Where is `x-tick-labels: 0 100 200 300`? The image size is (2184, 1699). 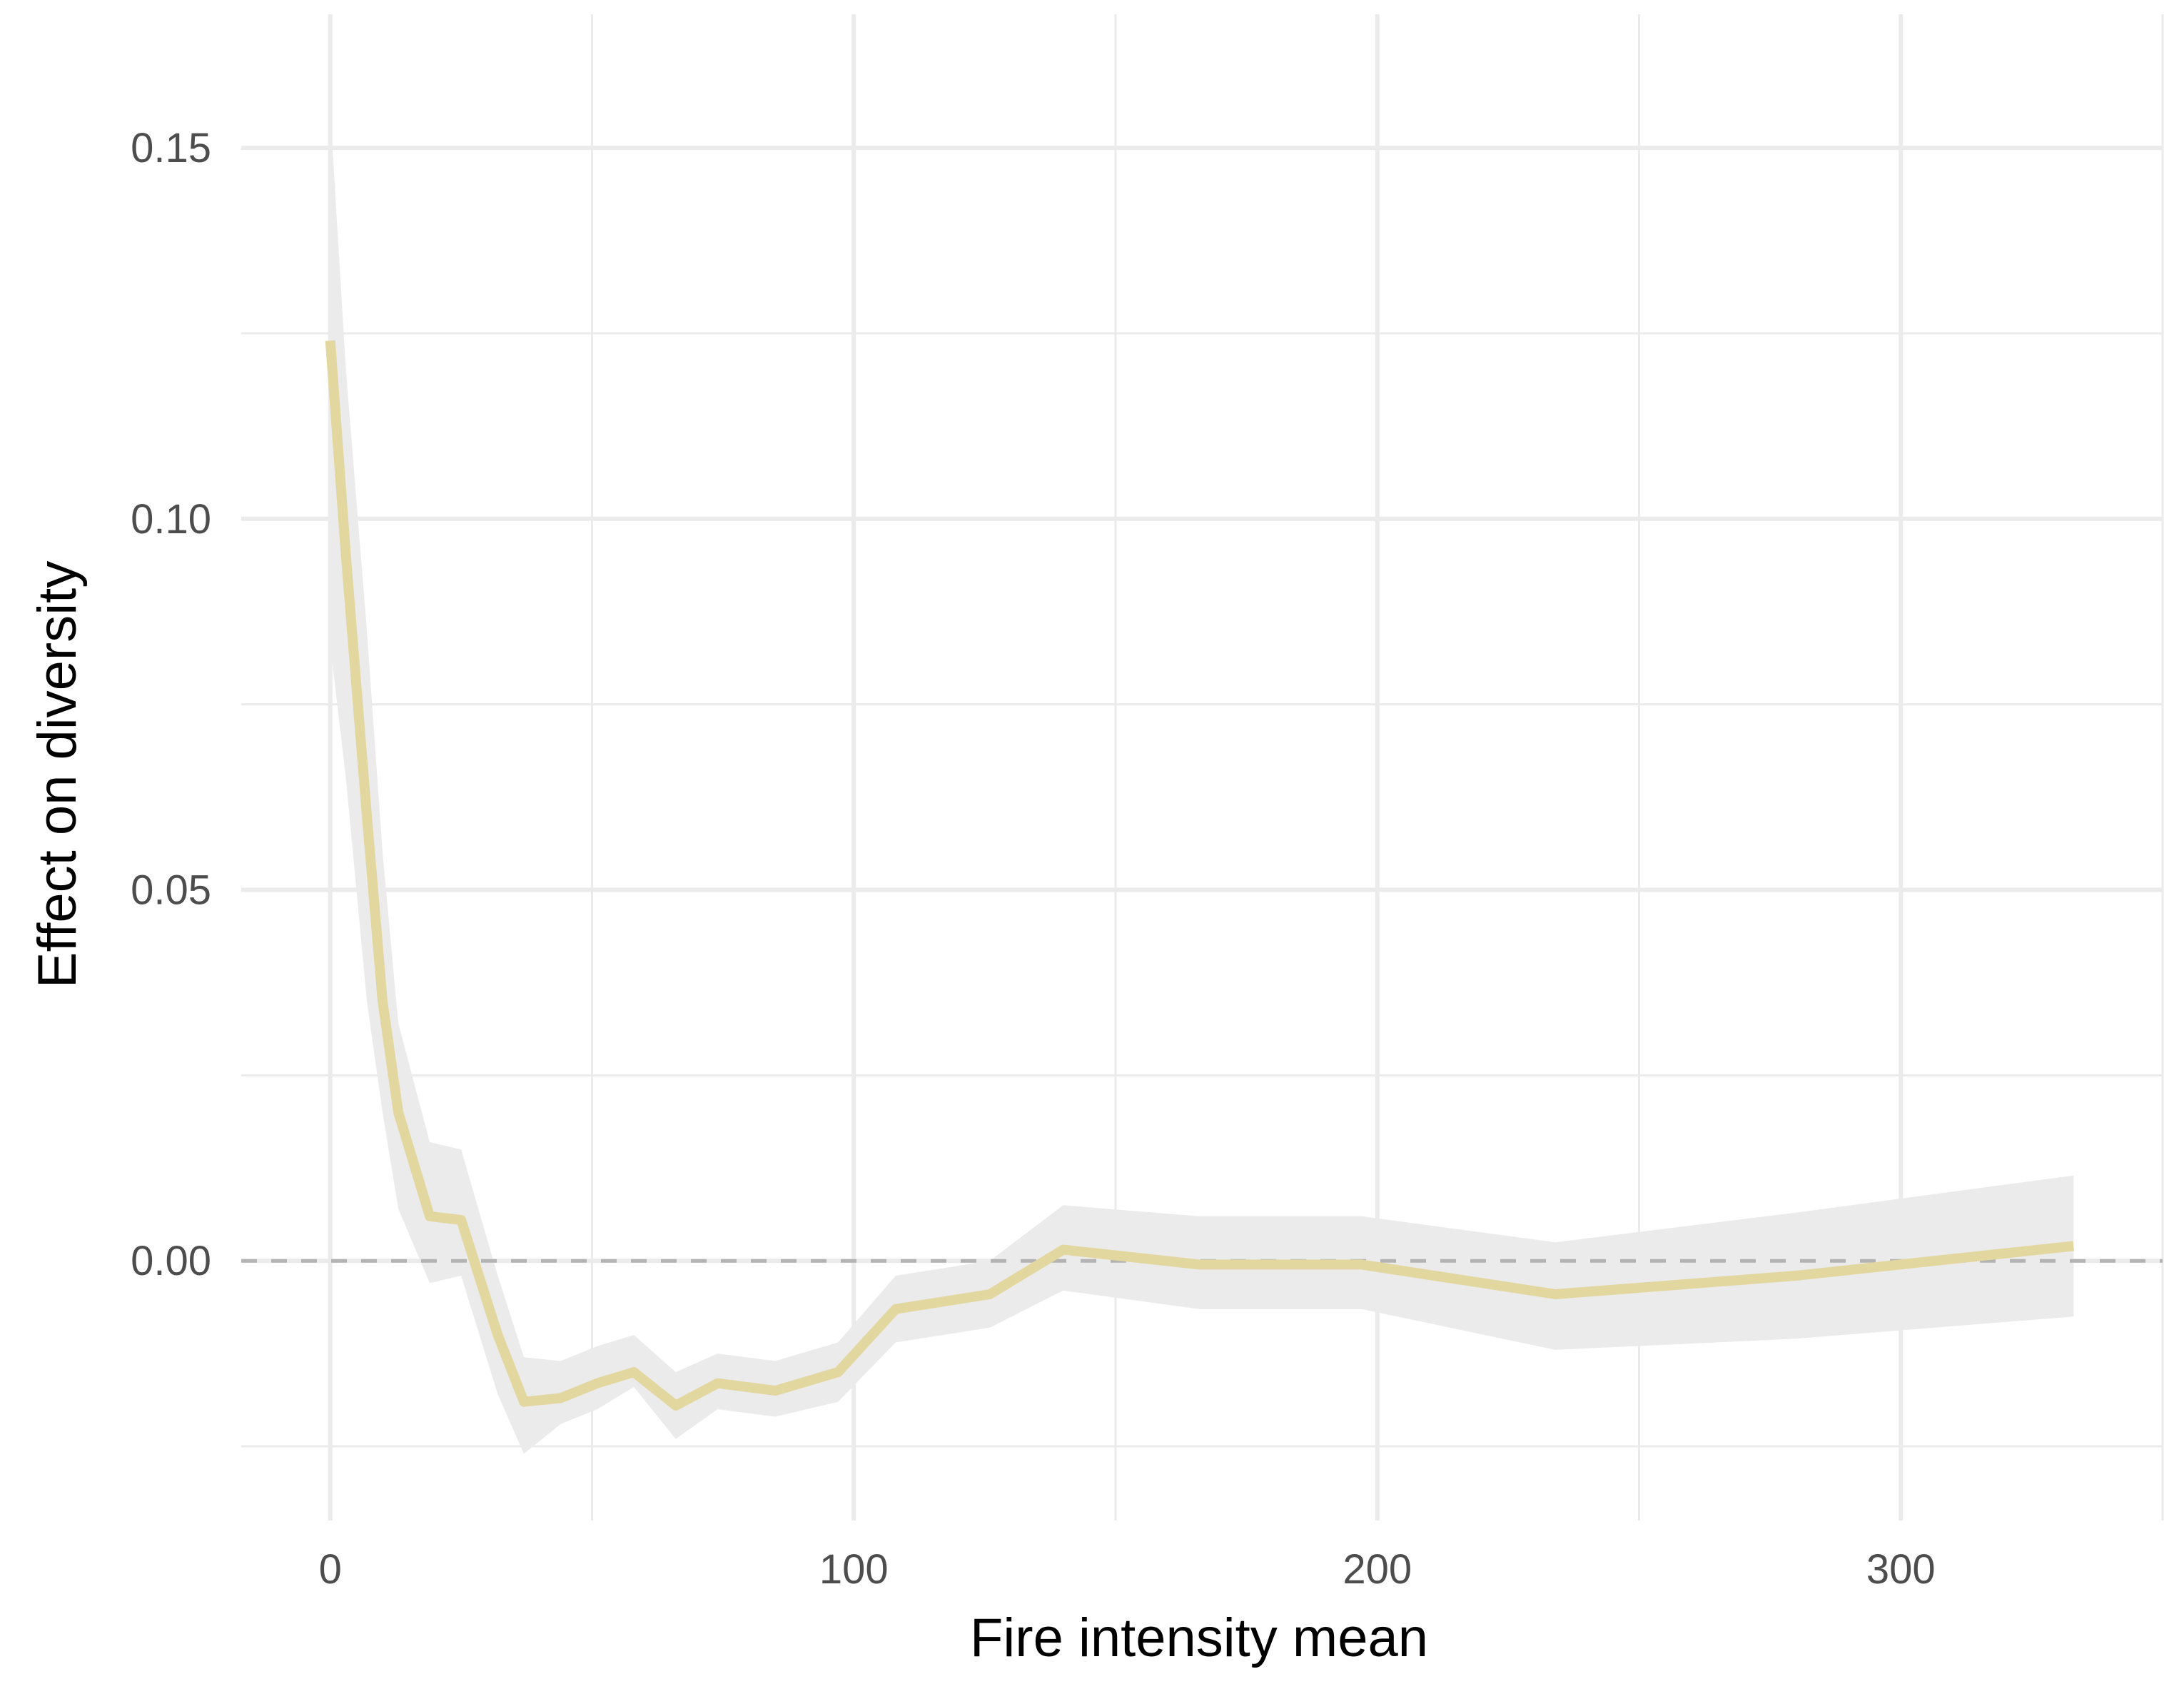
x-tick-labels: 0 100 200 300 is located at coordinates (1127, 1570).